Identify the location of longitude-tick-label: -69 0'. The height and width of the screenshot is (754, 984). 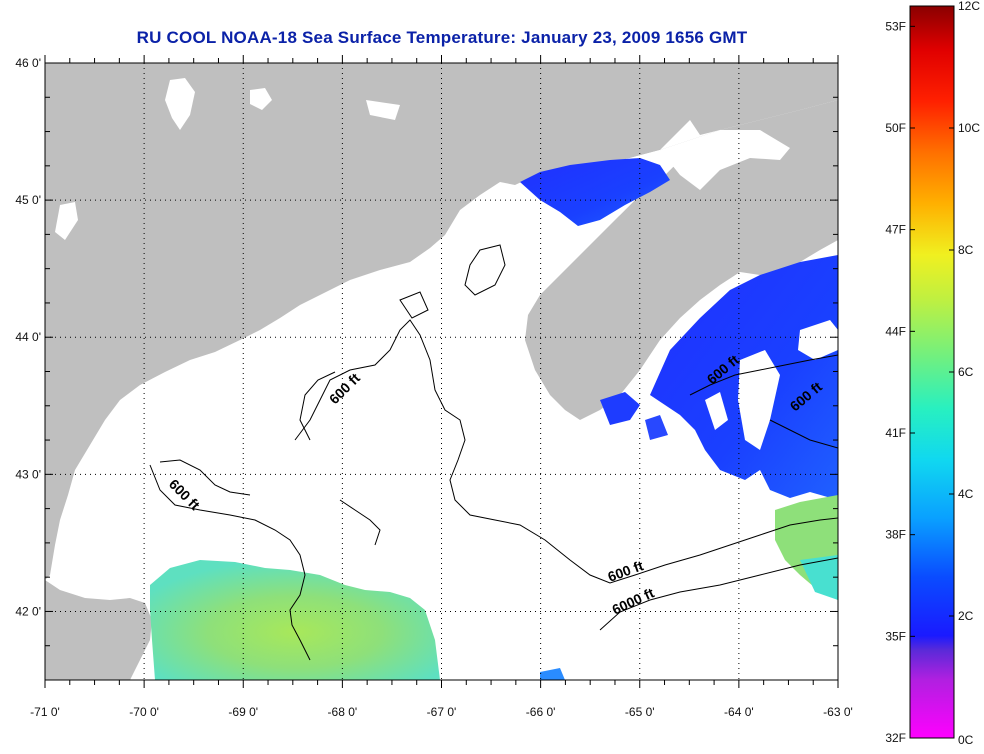
(243, 712).